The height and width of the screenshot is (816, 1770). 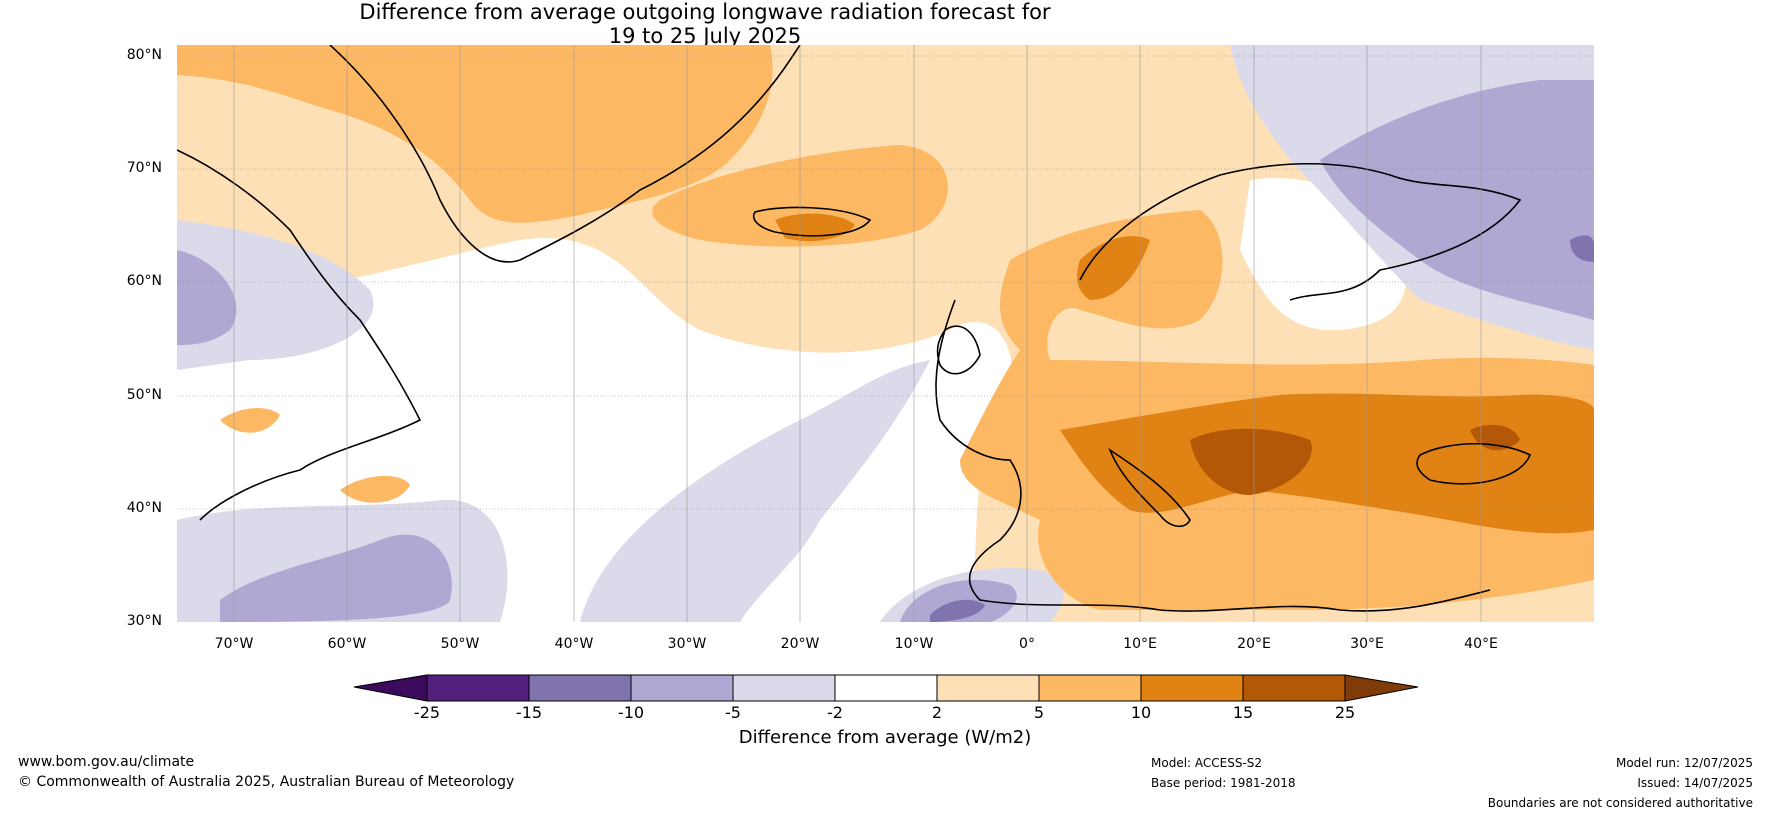 What do you see at coordinates (390, 688) in the screenshot?
I see `colorbar-extend-low` at bounding box center [390, 688].